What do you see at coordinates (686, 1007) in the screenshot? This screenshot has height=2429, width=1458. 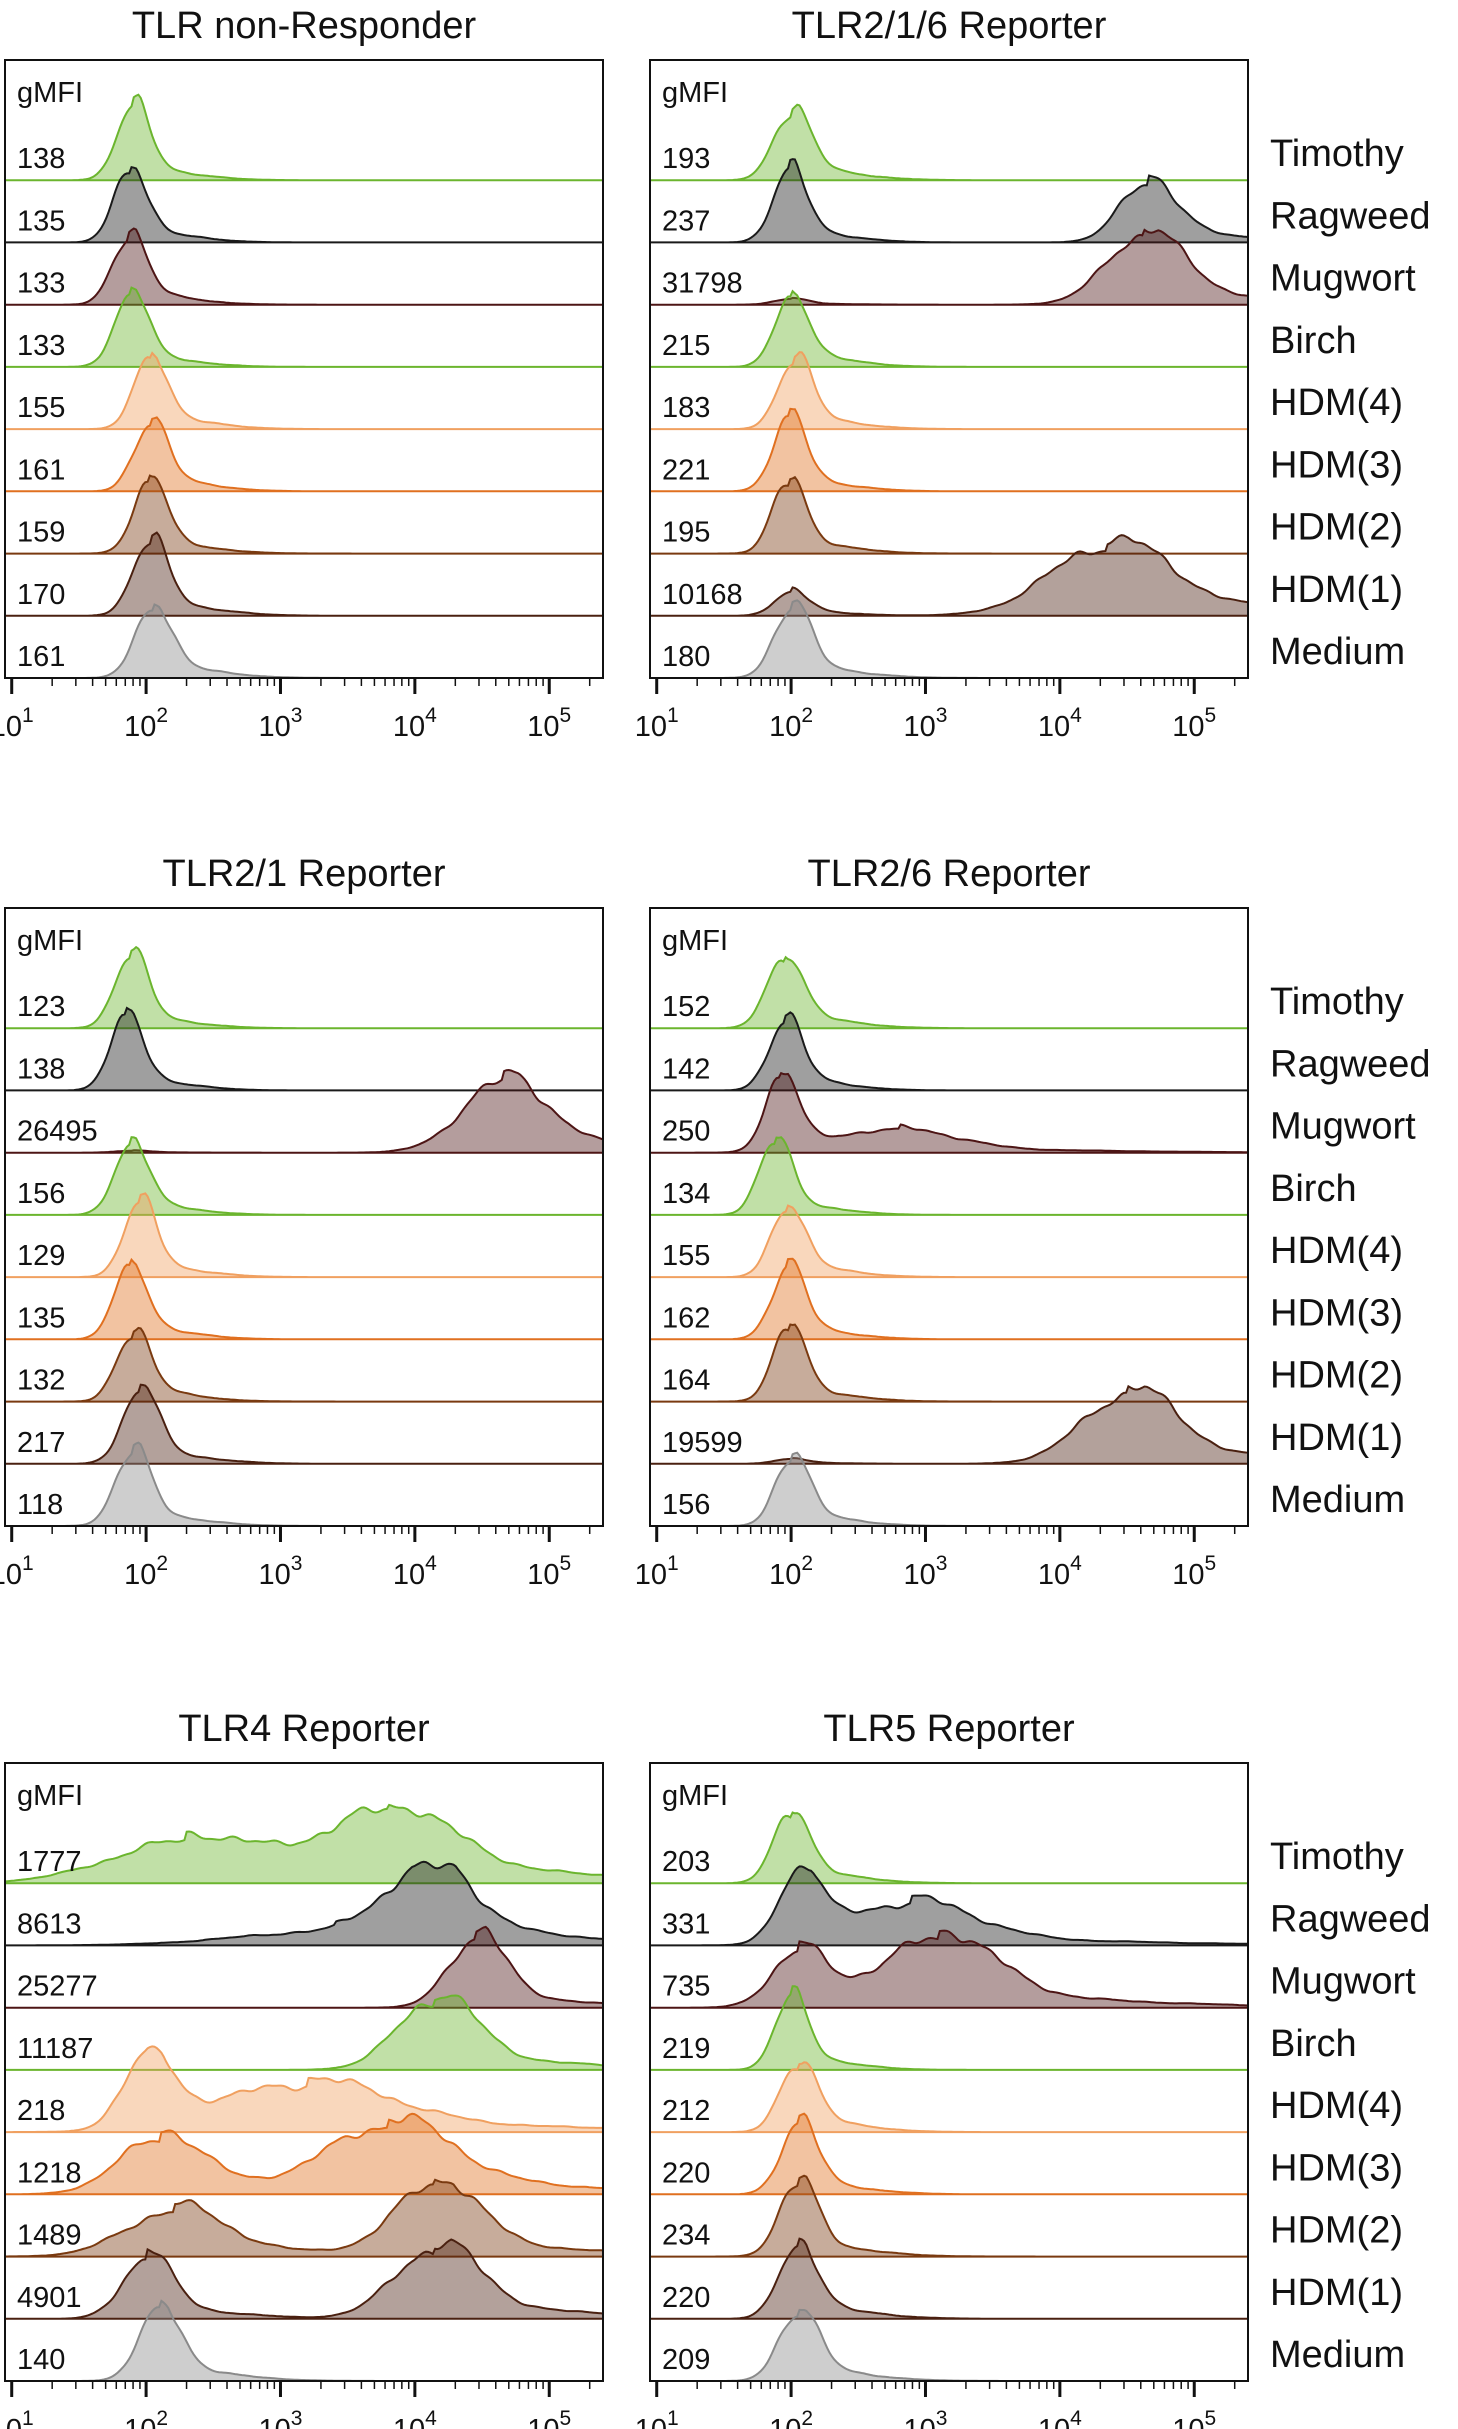 I see `gmfi-value: 152` at bounding box center [686, 1007].